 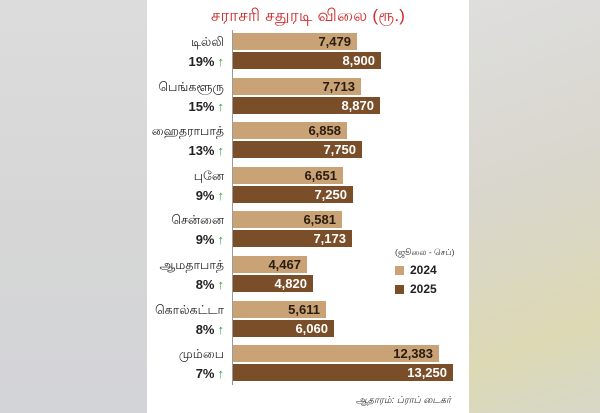 I want to click on chart-row: கொல்கட்டா 8% ↑ 5,611 6,060, so click(x=308, y=320).